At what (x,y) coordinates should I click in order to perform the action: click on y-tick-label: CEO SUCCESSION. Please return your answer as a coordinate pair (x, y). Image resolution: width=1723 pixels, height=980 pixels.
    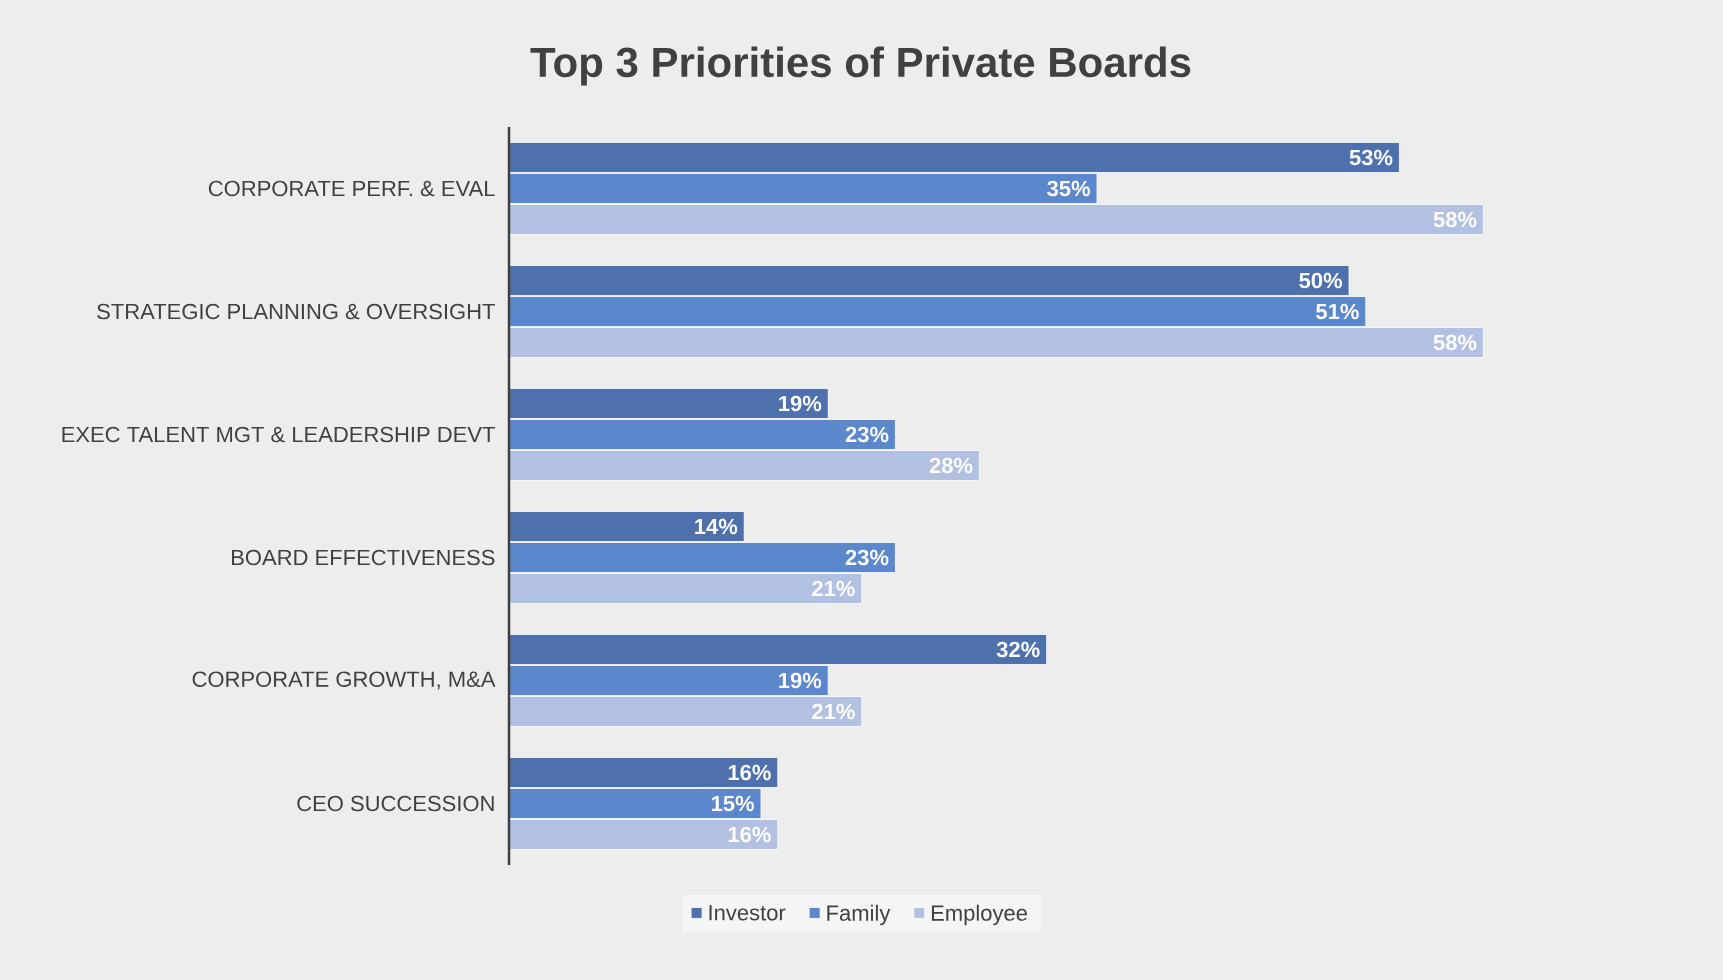
    Looking at the image, I should click on (395, 803).